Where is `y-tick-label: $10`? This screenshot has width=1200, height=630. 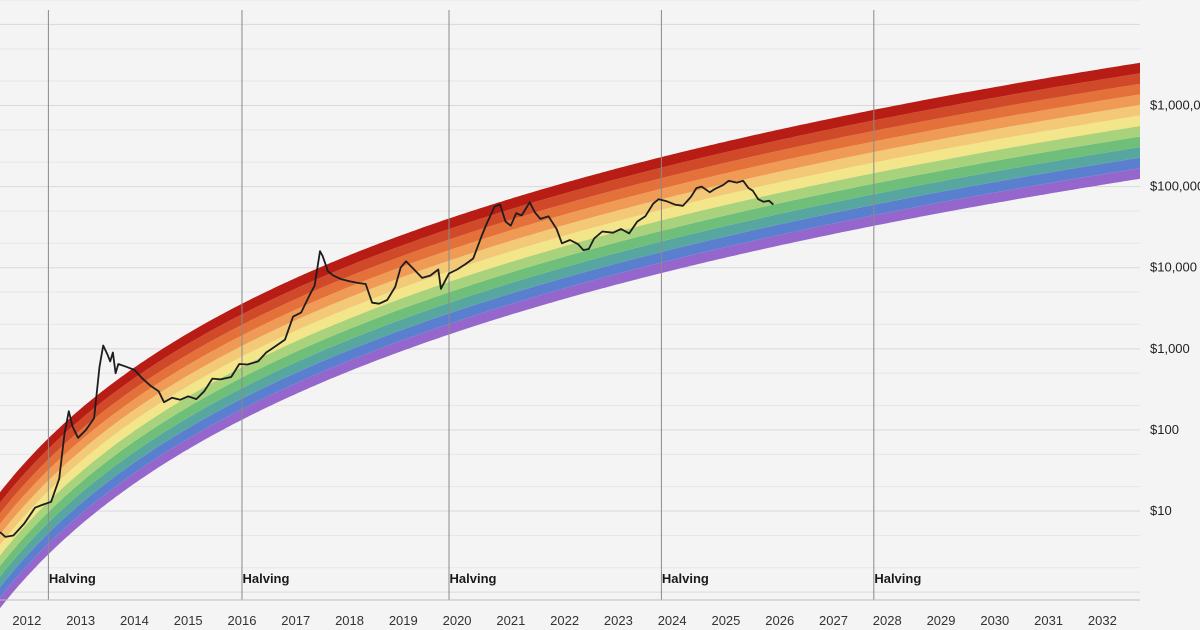
y-tick-label: $10 is located at coordinates (1161, 510).